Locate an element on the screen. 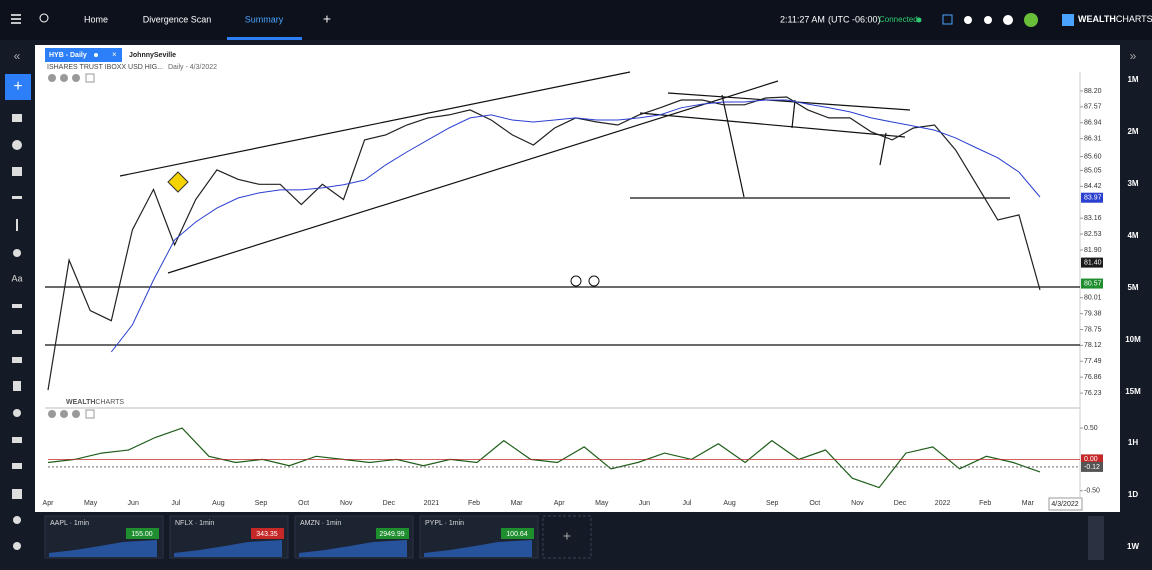 Image resolution: width=1152 pixels, height=570 pixels. timeframe: 1W is located at coordinates (1133, 546).